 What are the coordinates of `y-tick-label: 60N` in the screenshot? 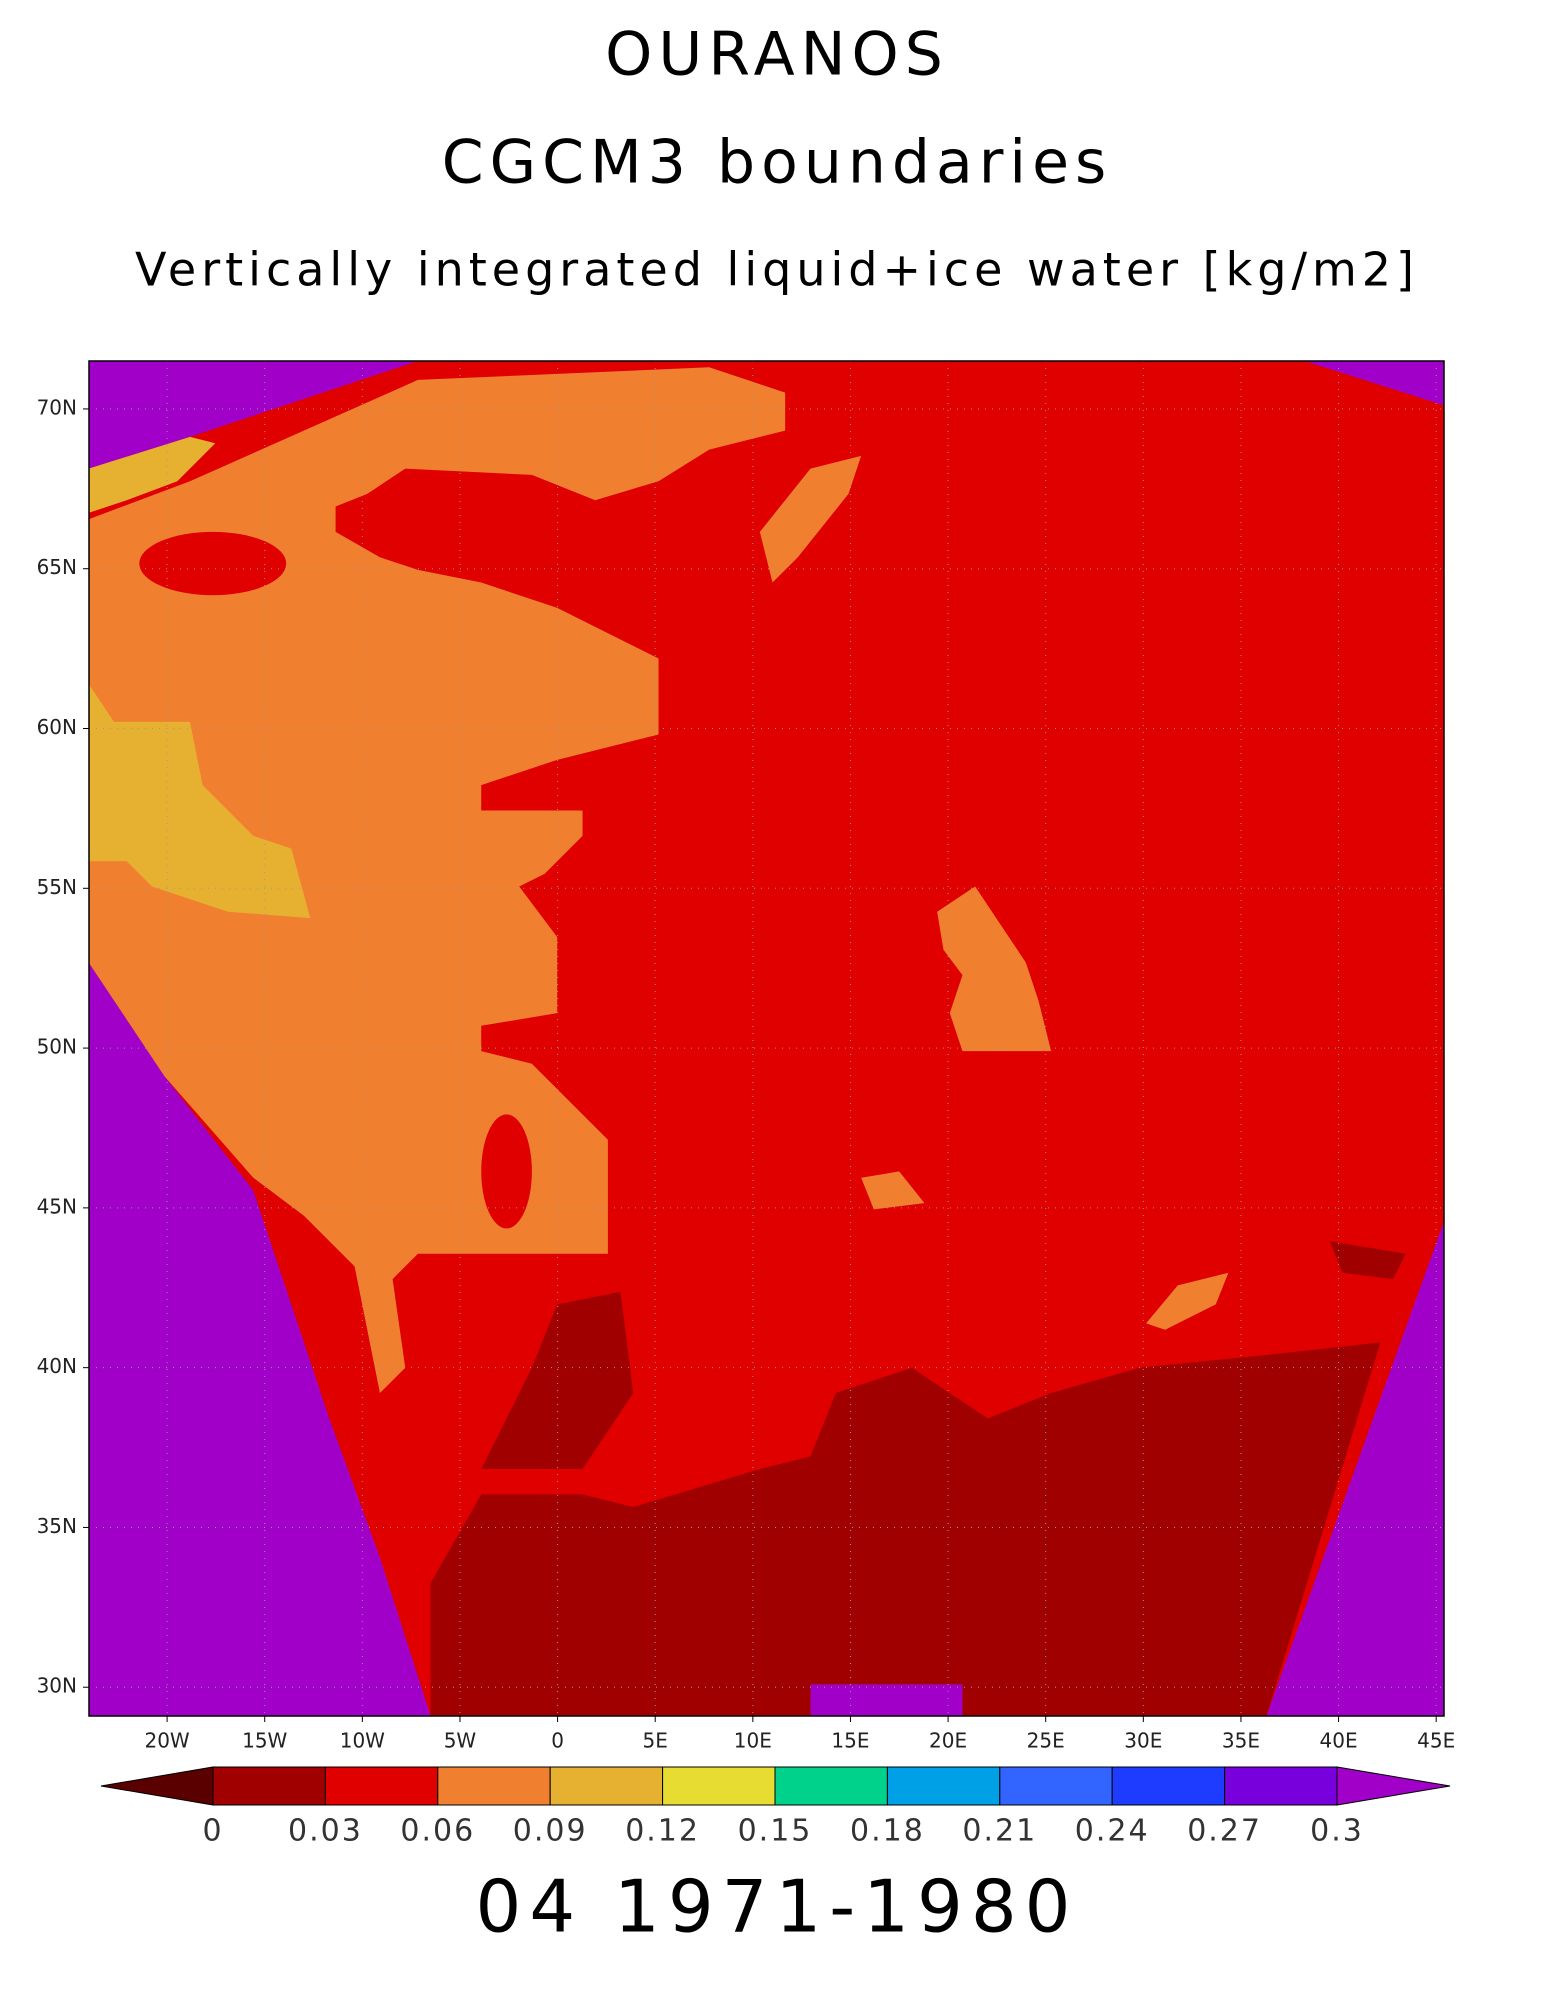 It's located at (57, 727).